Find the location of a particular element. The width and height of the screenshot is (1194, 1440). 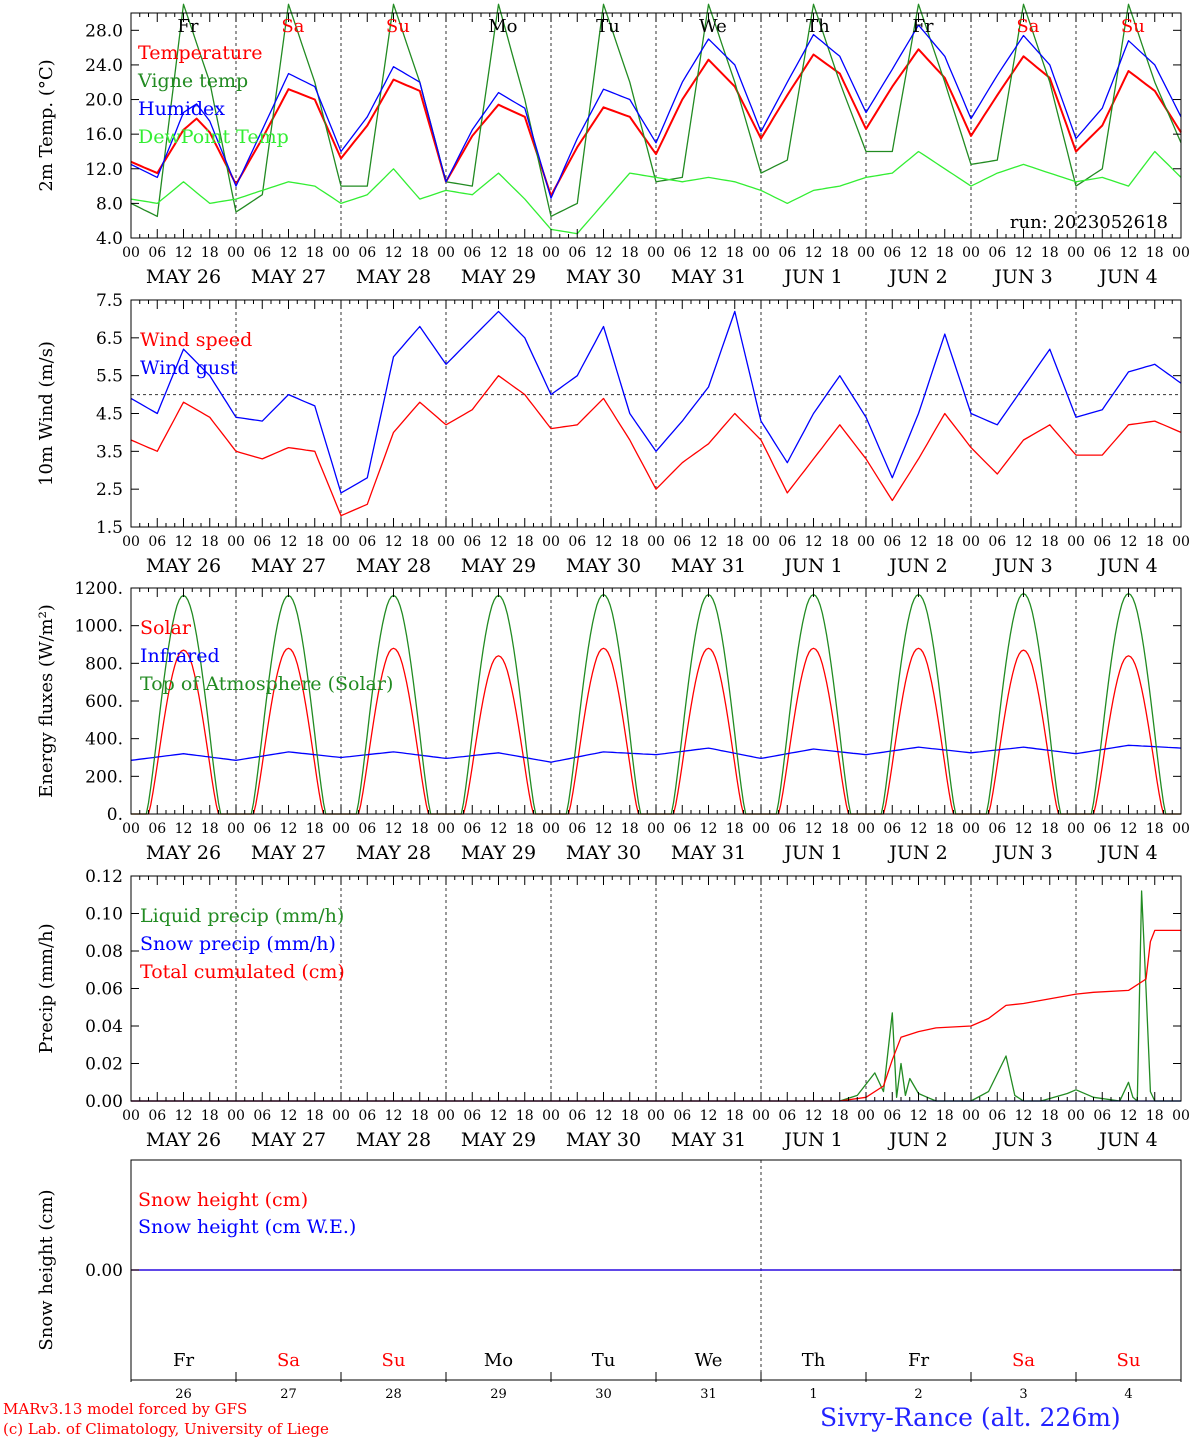

day-name: Tu is located at coordinates (608, 26).